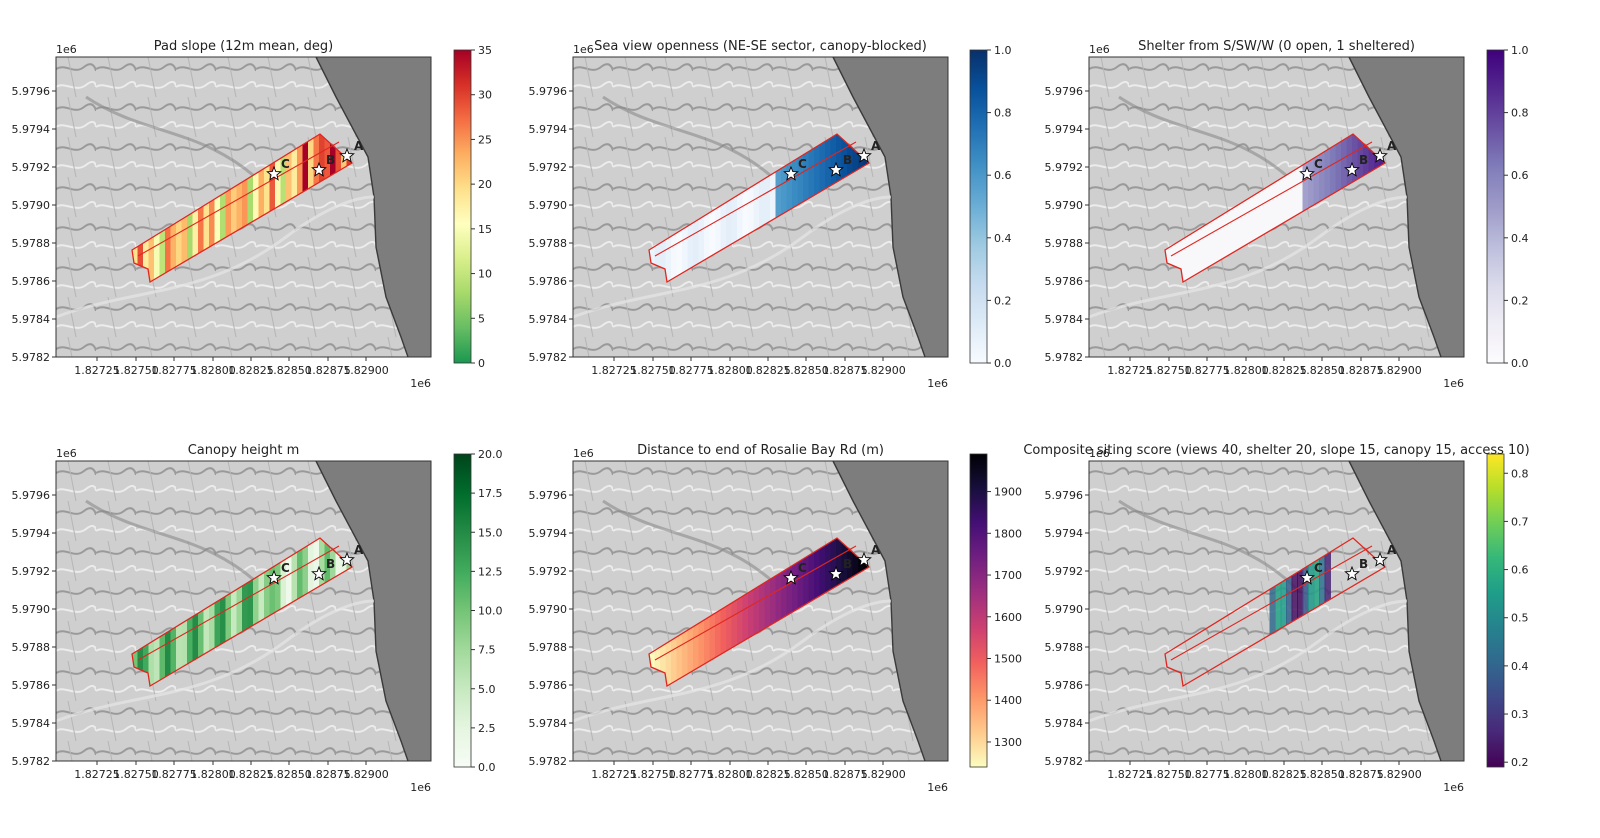  I want to click on panel-title: Canopy height m, so click(244, 450).